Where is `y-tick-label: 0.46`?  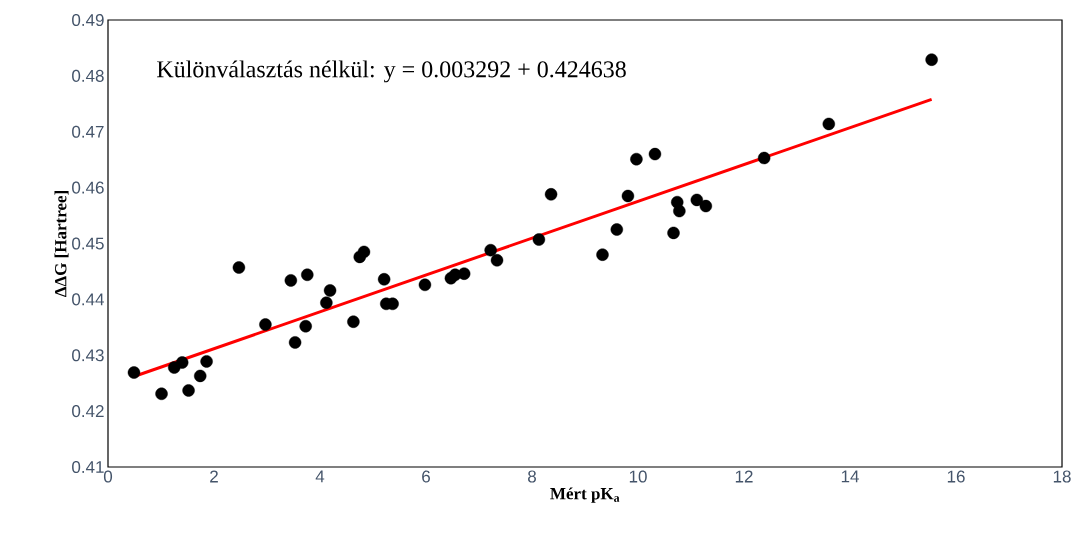 y-tick-label: 0.46 is located at coordinates (88, 187).